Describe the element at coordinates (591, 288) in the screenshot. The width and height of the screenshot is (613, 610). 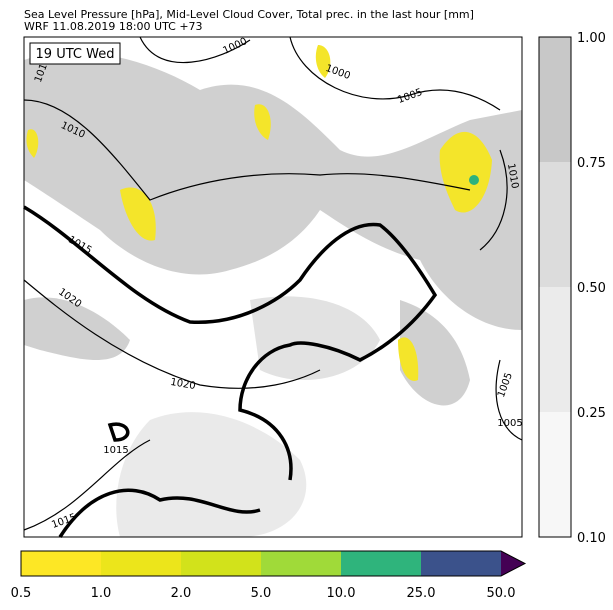
I see `colorbar-tick-label: 0.50` at that location.